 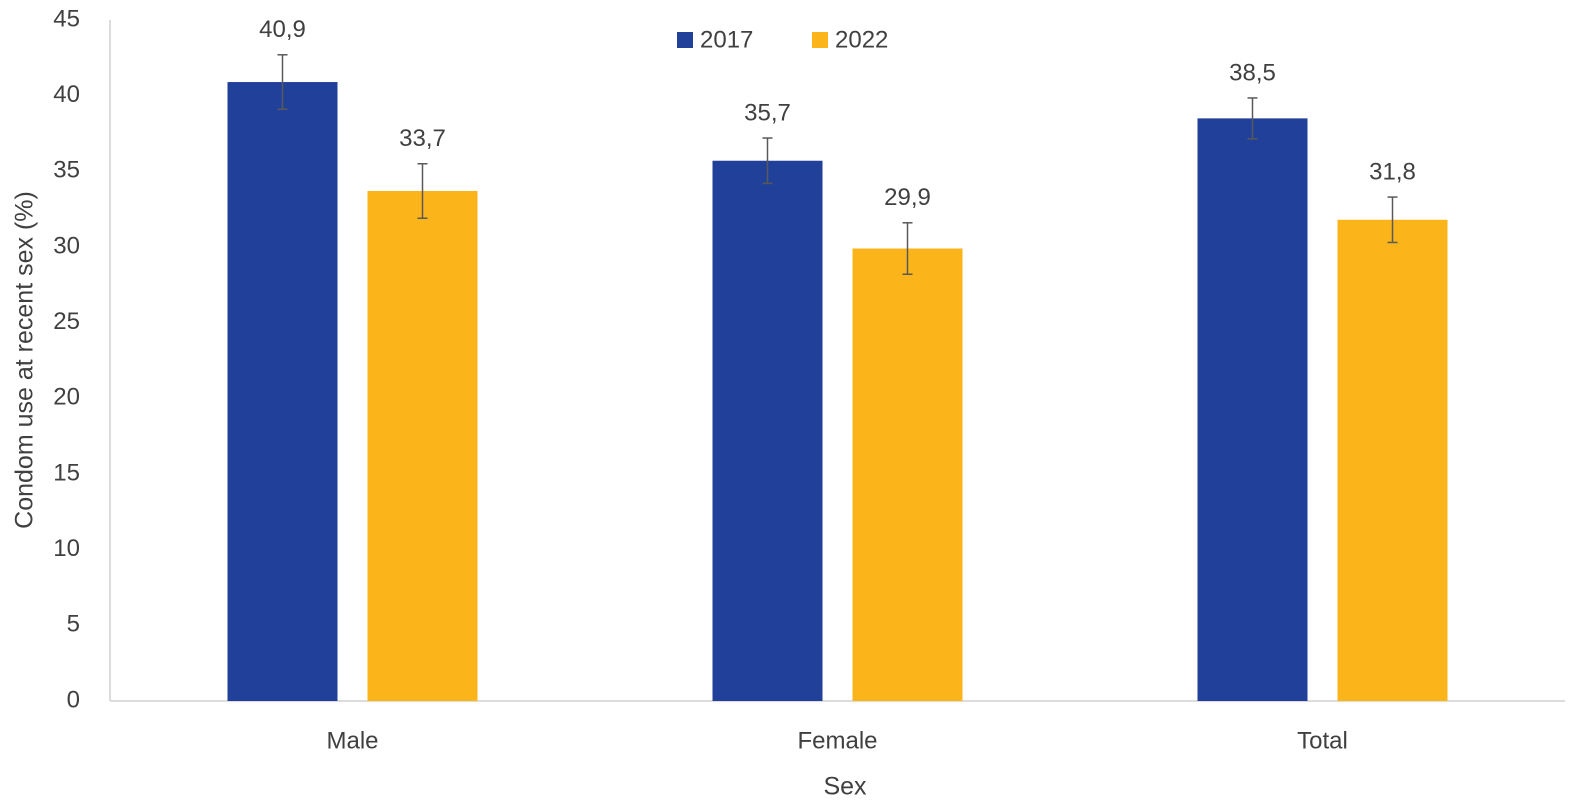 What do you see at coordinates (861, 39) in the screenshot?
I see `legend-label: 2022` at bounding box center [861, 39].